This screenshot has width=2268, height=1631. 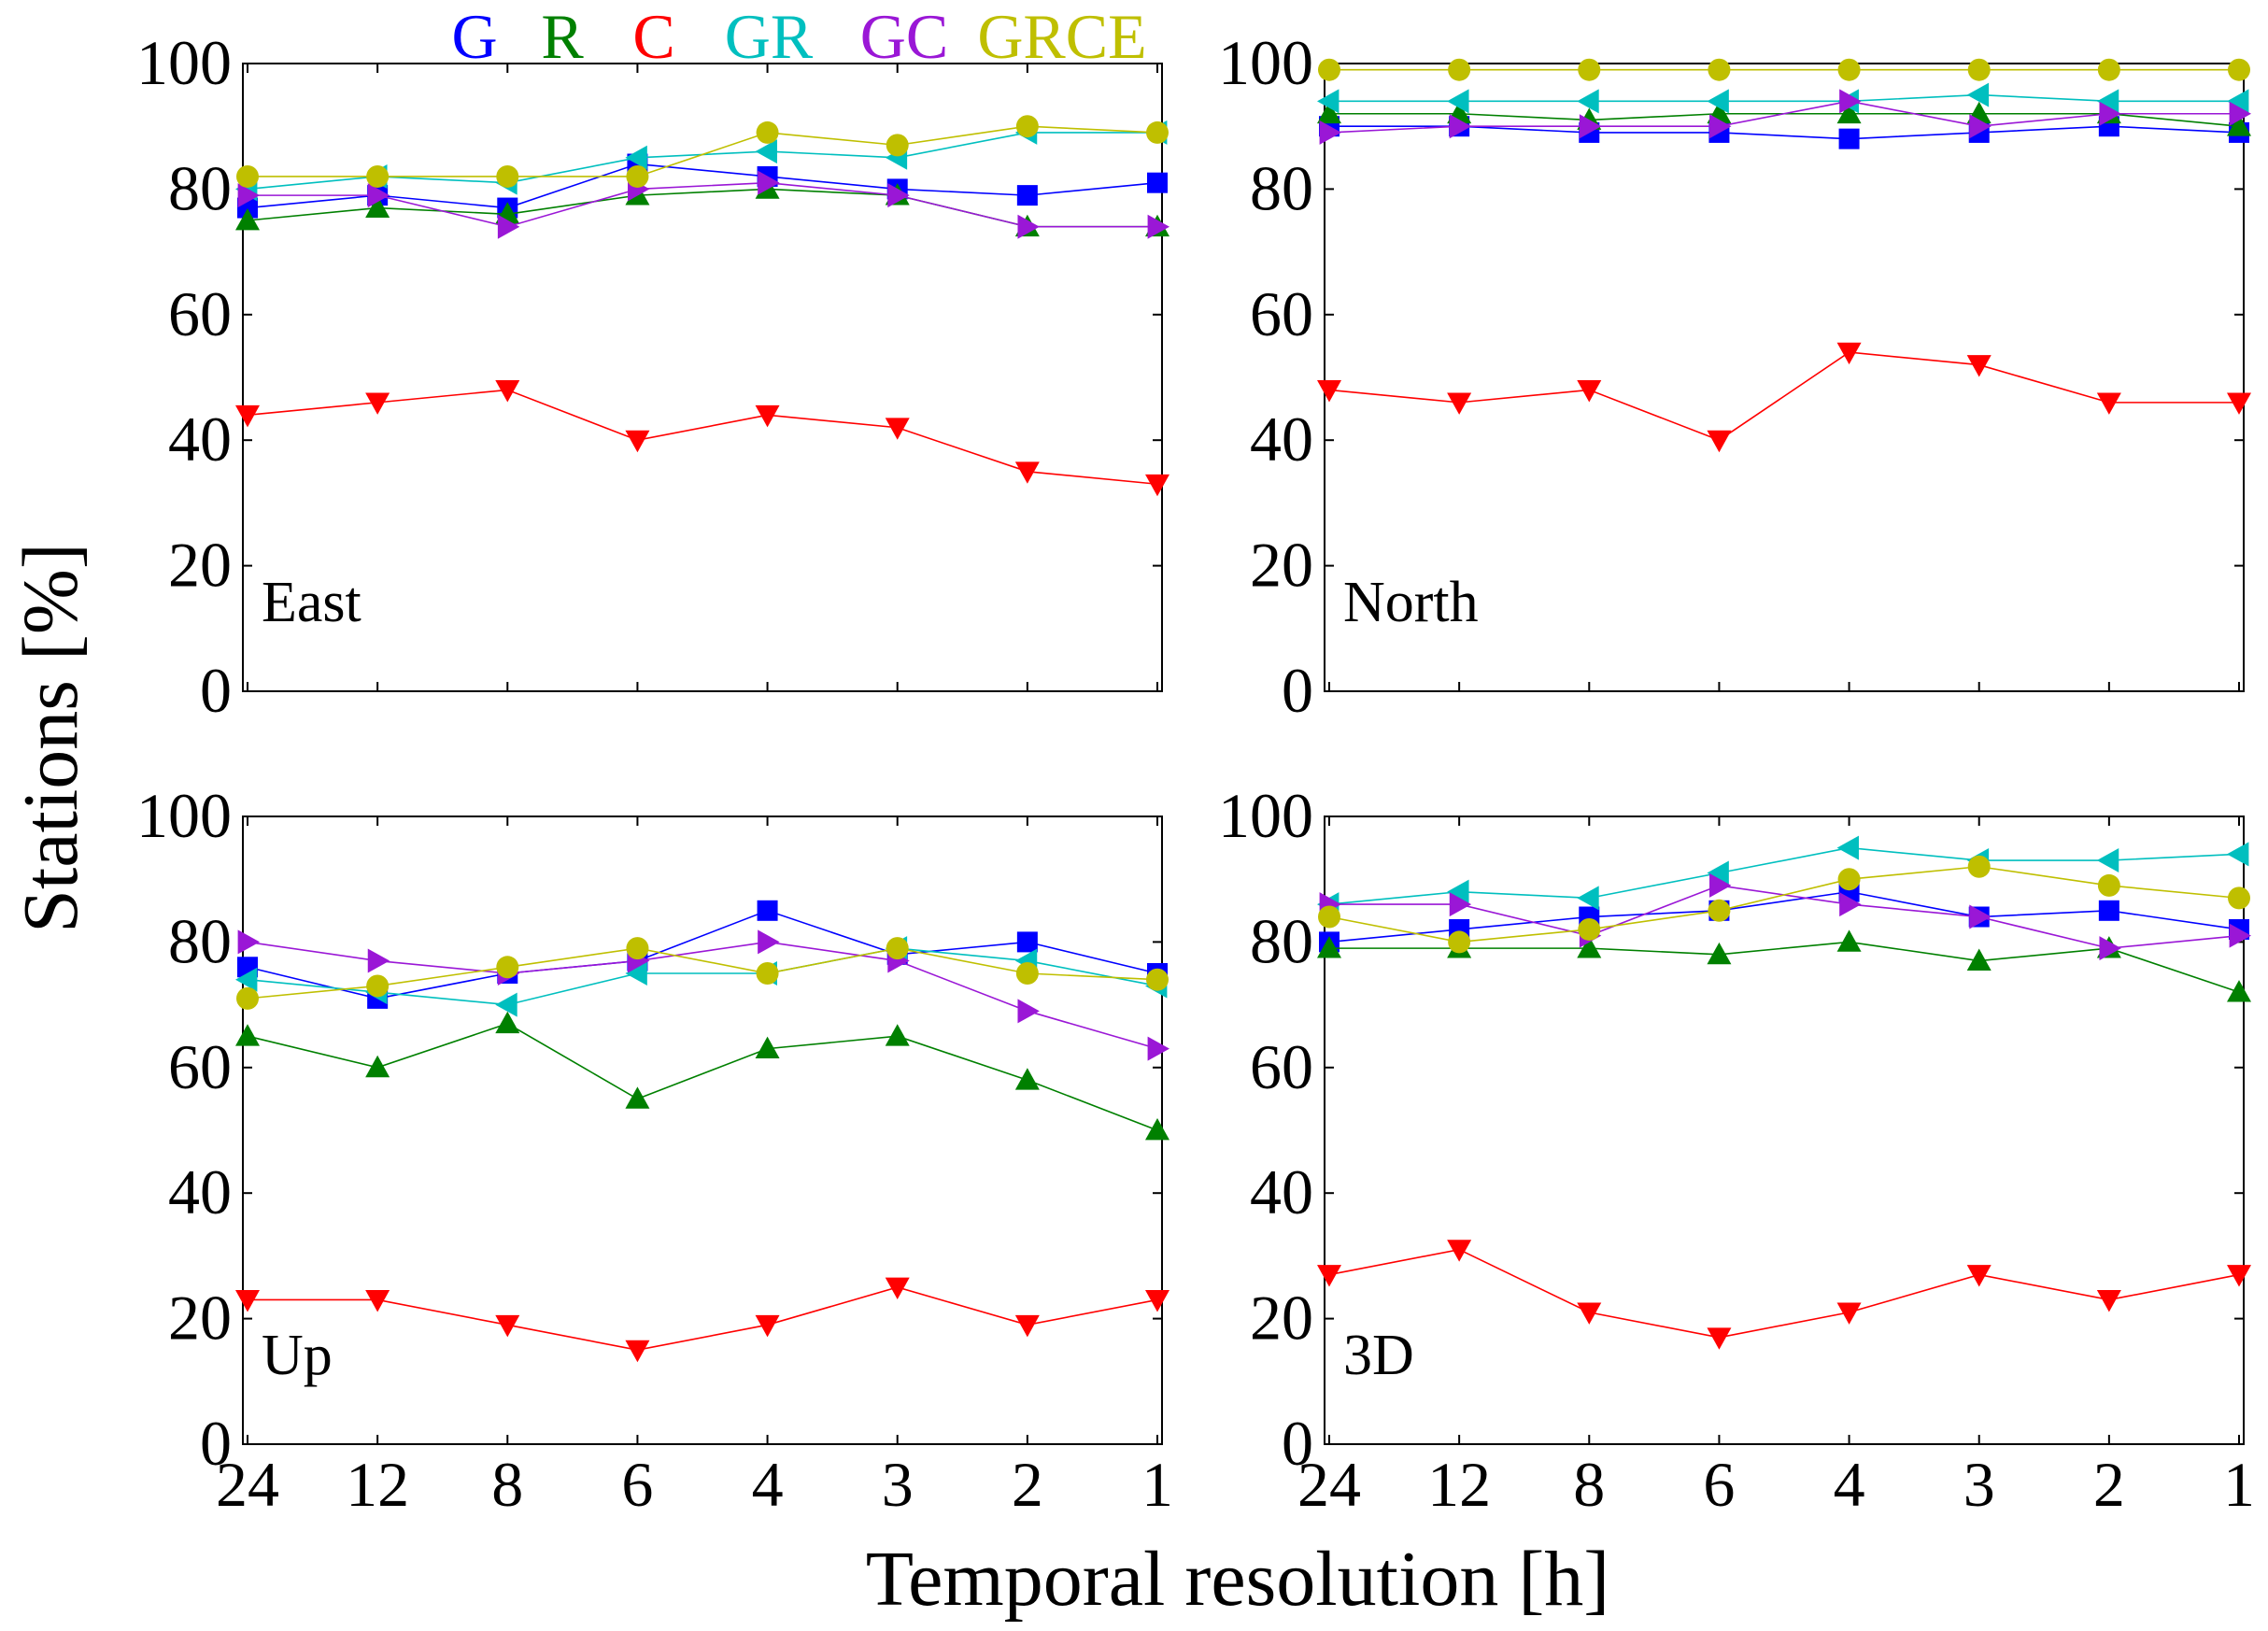 I want to click on series-line-gc, so click(x=702, y=204).